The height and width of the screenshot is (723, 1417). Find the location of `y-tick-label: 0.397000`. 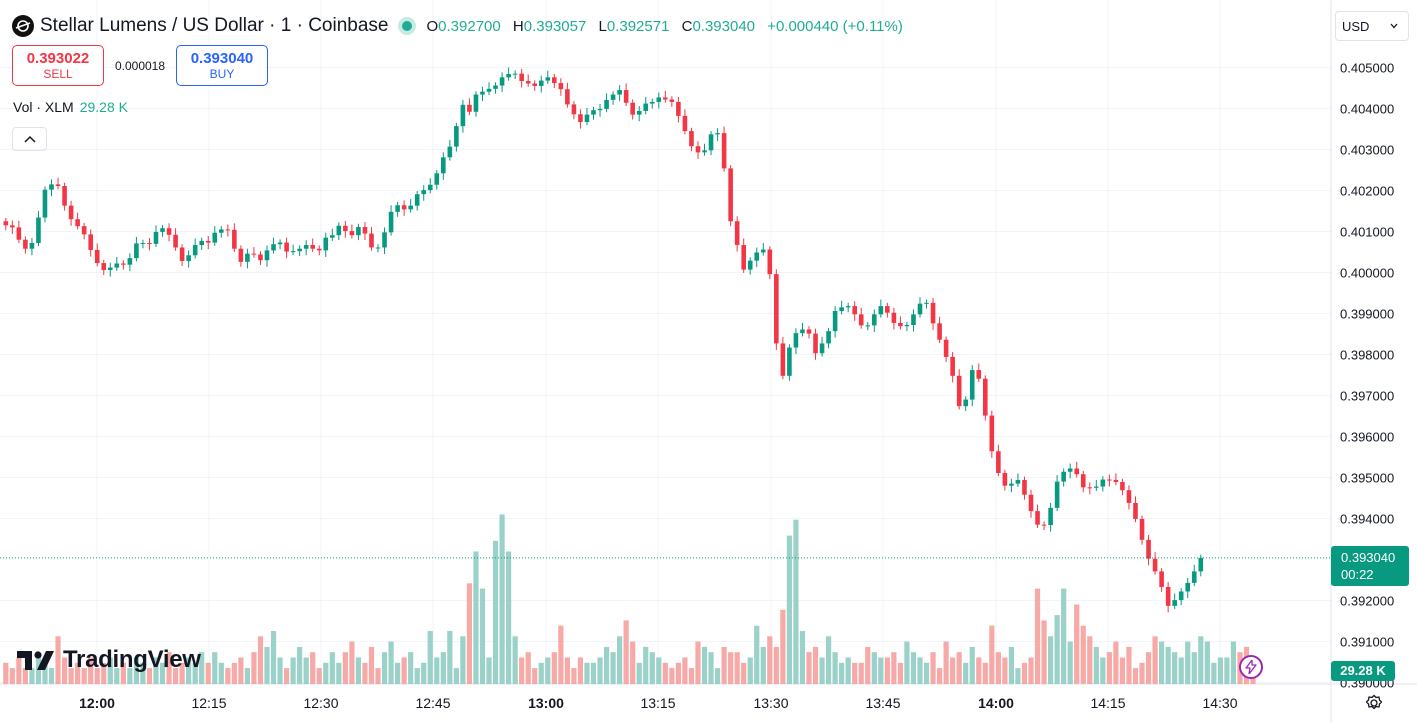

y-tick-label: 0.397000 is located at coordinates (1367, 396).